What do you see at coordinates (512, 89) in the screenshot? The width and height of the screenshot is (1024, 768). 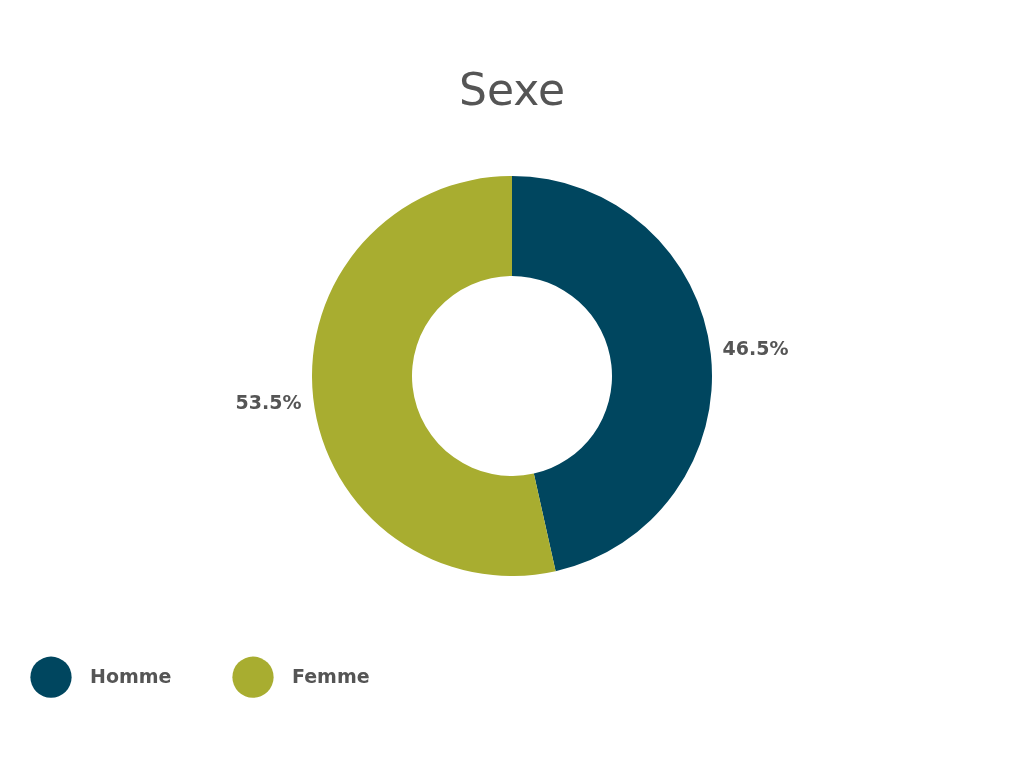 I see `chart-title: Sexe` at bounding box center [512, 89].